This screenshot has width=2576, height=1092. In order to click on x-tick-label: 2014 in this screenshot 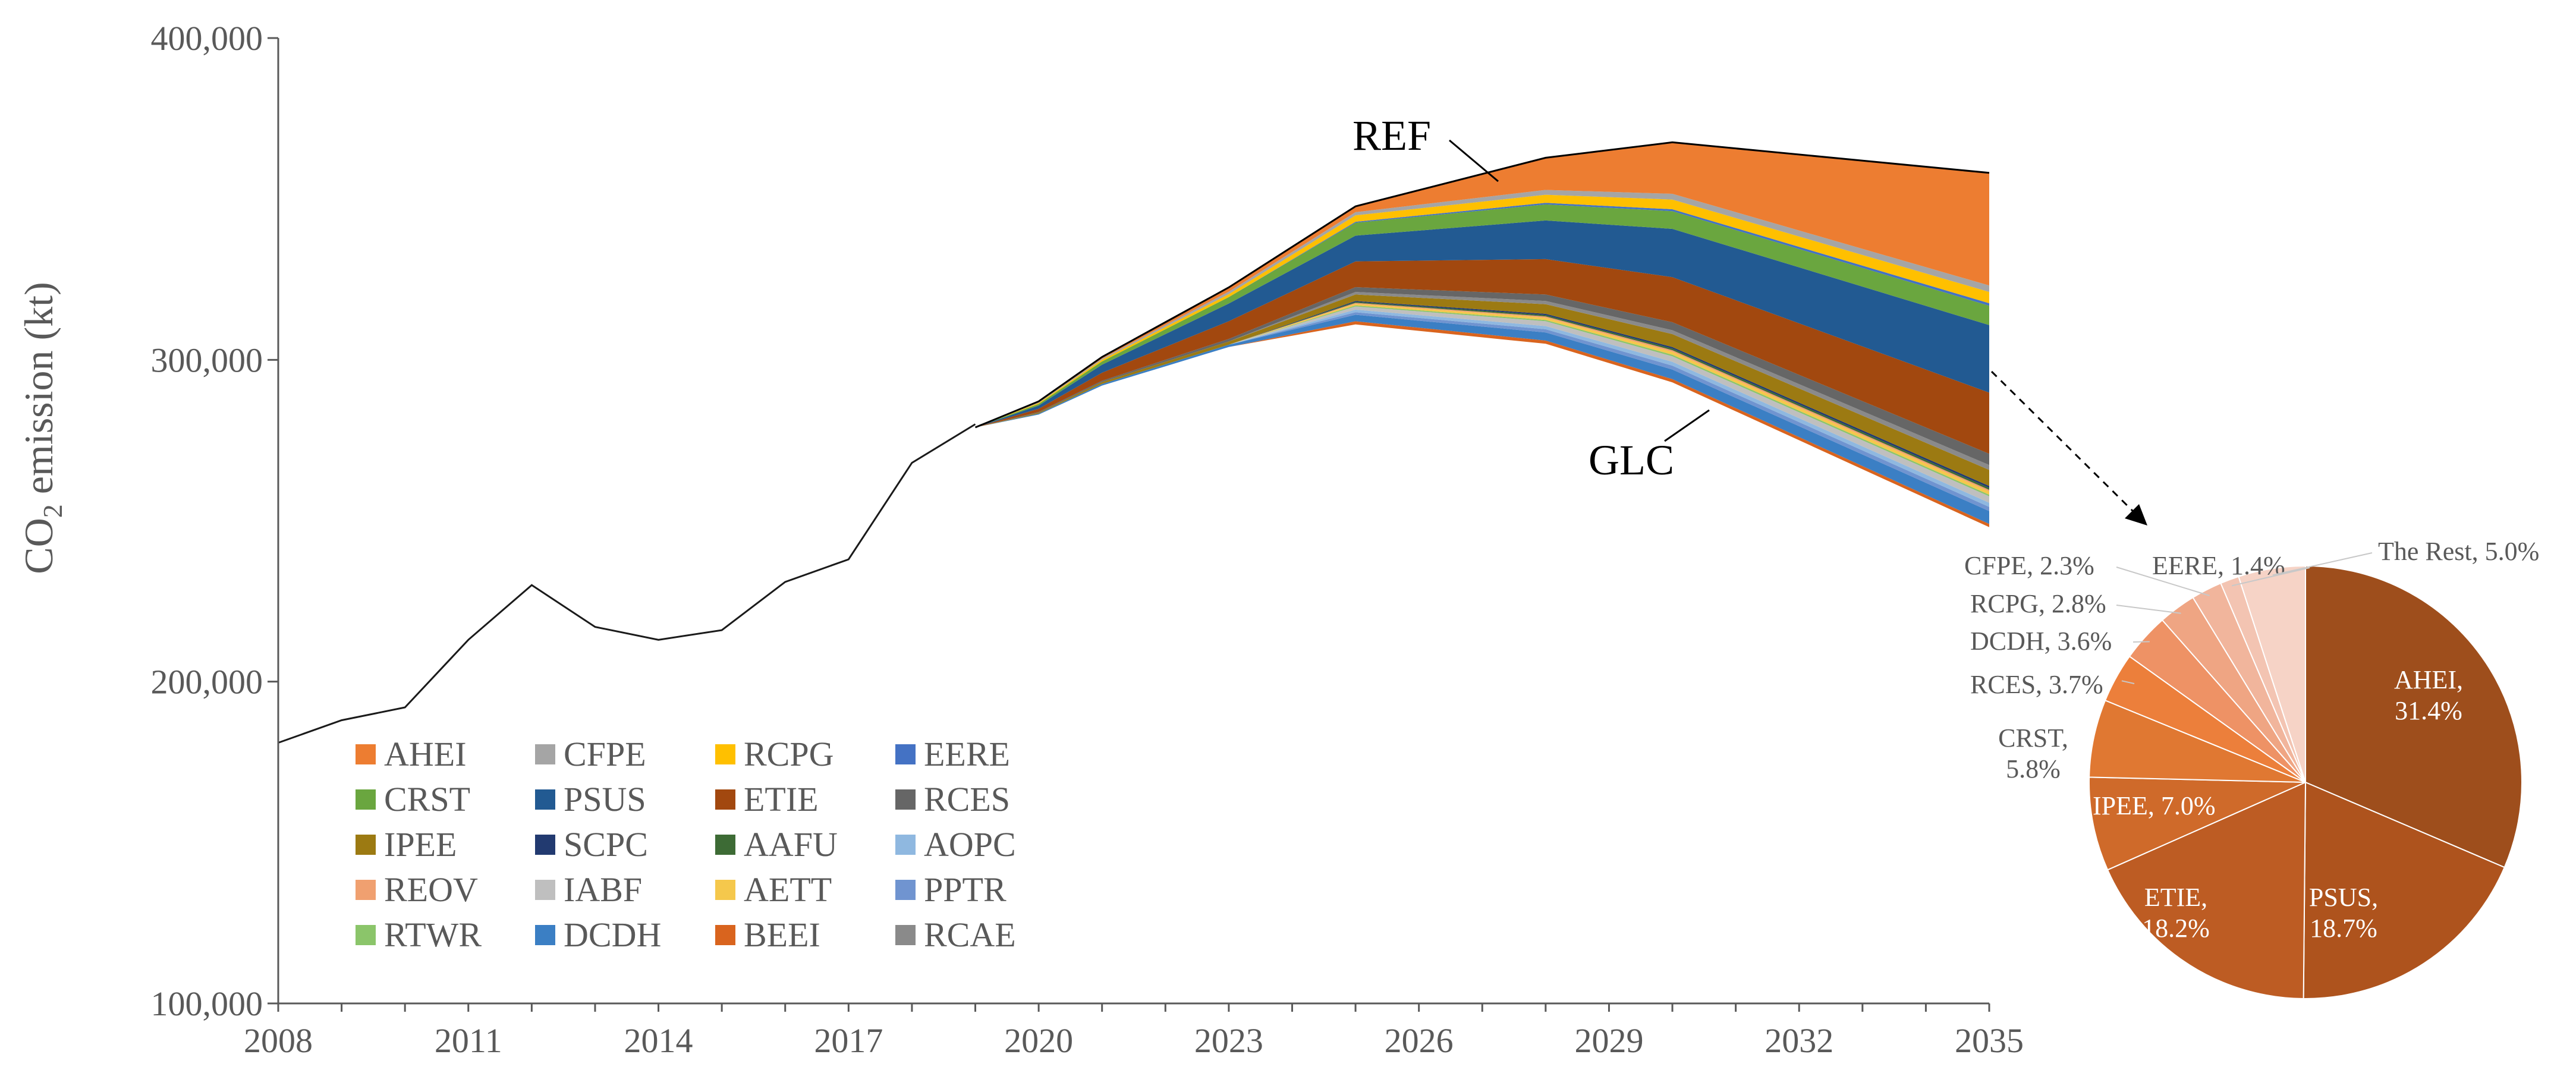, I will do `click(658, 1040)`.